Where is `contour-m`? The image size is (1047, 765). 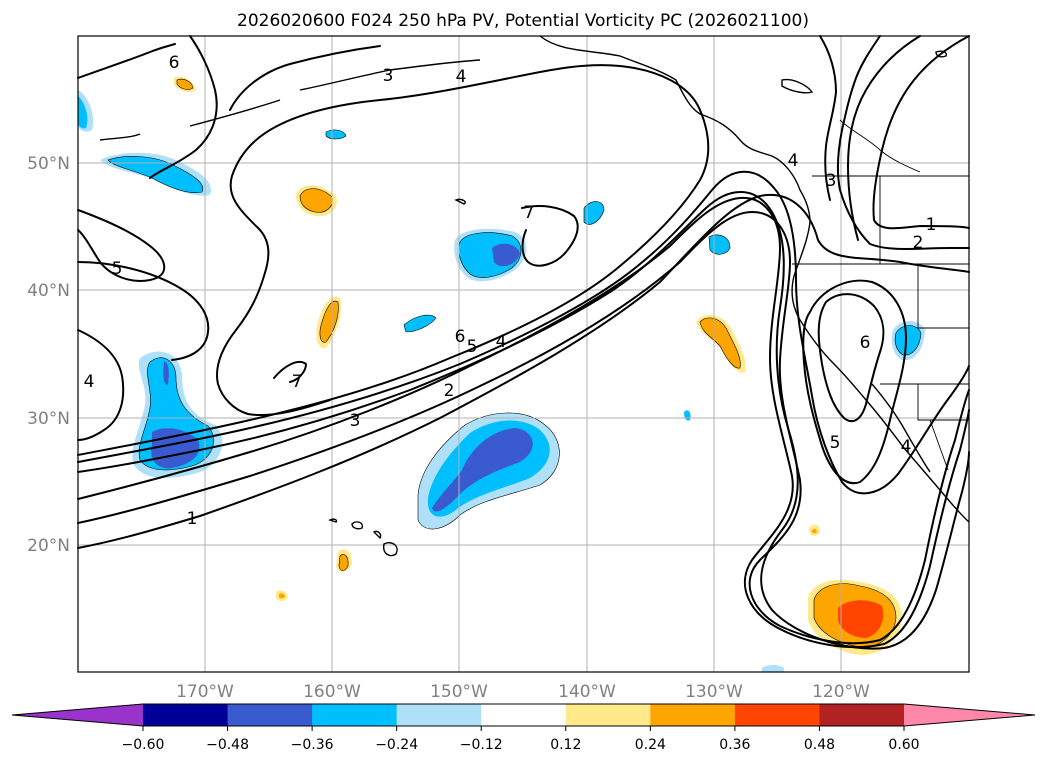 contour-m is located at coordinates (851, 358).